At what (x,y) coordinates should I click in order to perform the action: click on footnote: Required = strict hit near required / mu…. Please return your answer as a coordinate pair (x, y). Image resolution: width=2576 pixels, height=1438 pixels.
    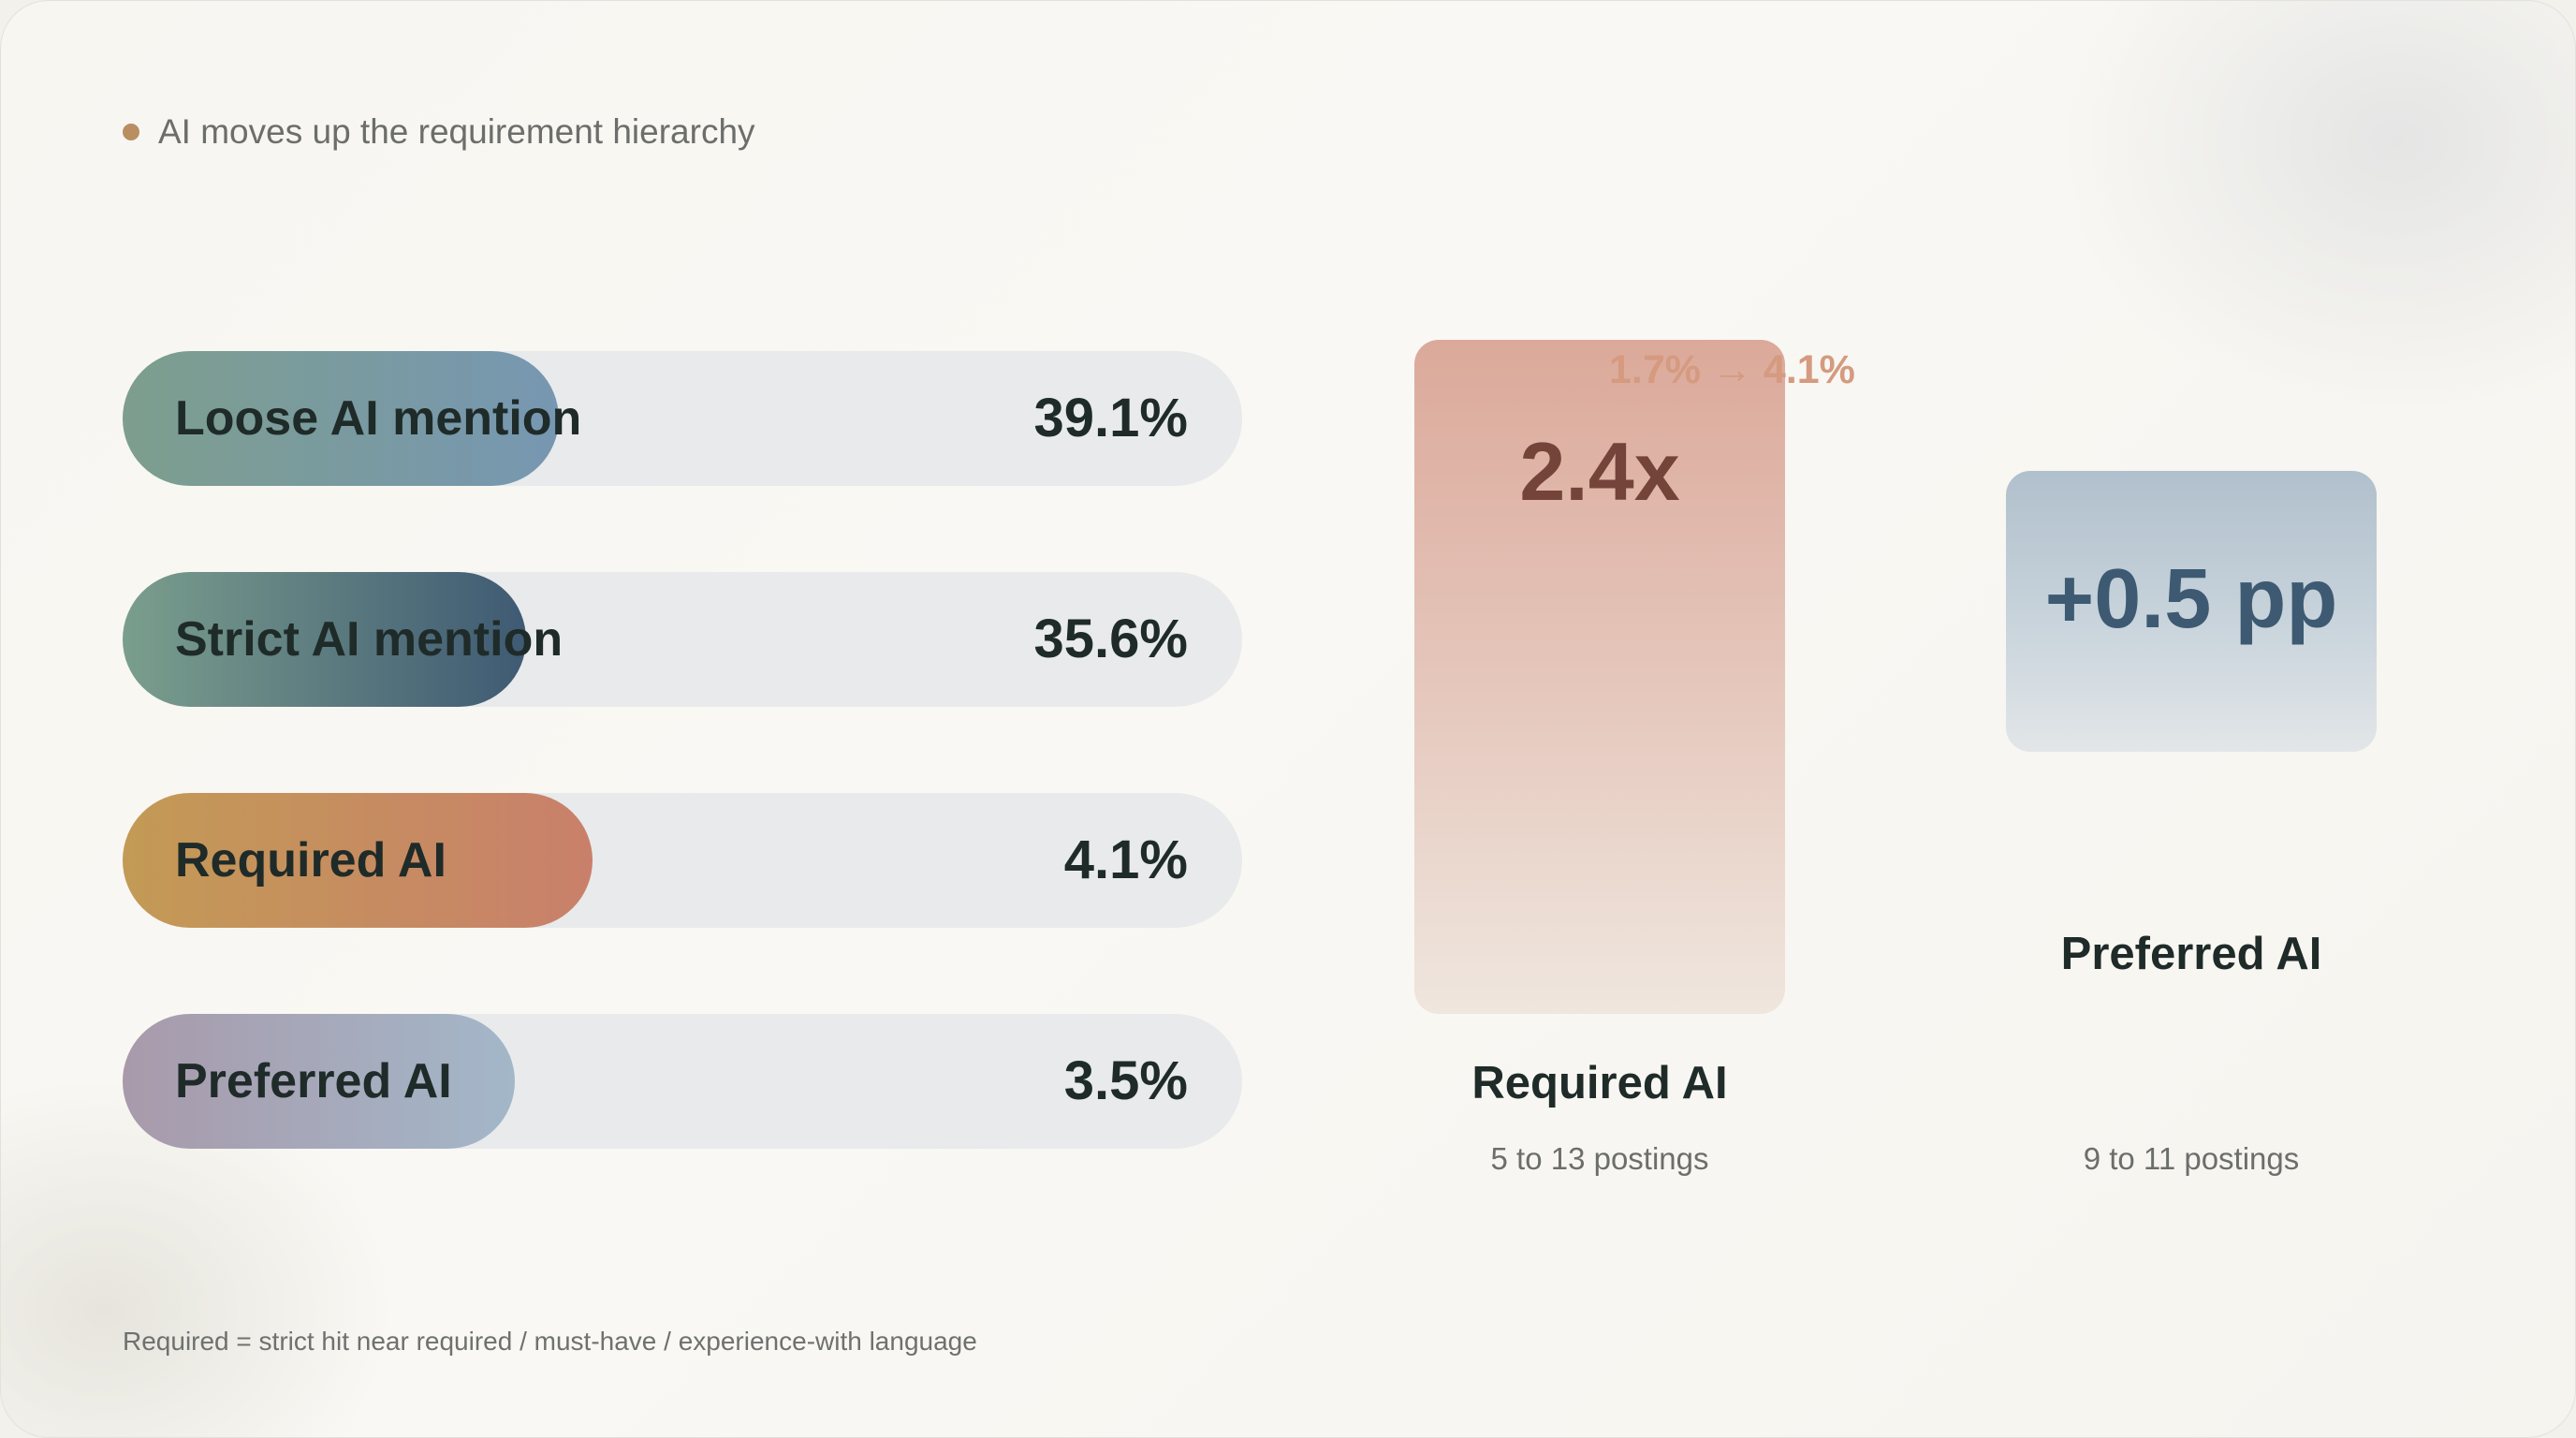
    Looking at the image, I should click on (550, 1341).